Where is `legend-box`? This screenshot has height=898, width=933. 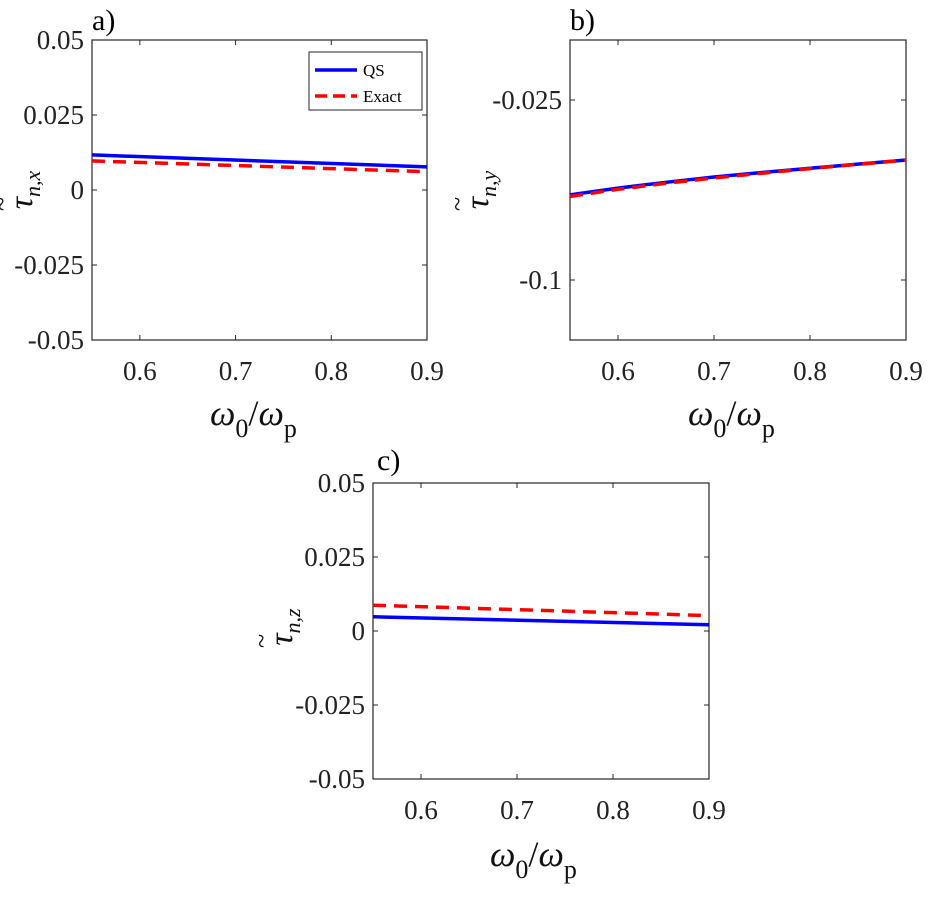
legend-box is located at coordinates (365, 81).